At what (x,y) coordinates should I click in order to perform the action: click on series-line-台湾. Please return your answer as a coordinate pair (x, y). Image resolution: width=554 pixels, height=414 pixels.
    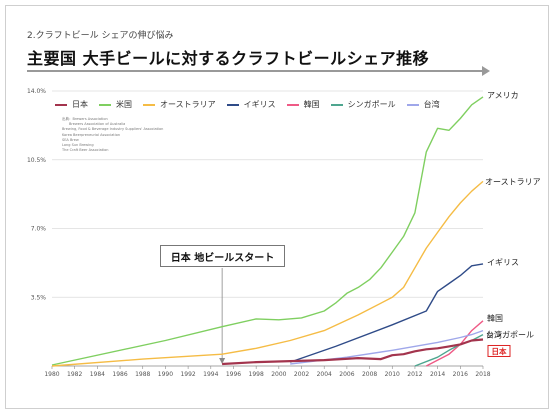
    Looking at the image, I should click on (387, 347).